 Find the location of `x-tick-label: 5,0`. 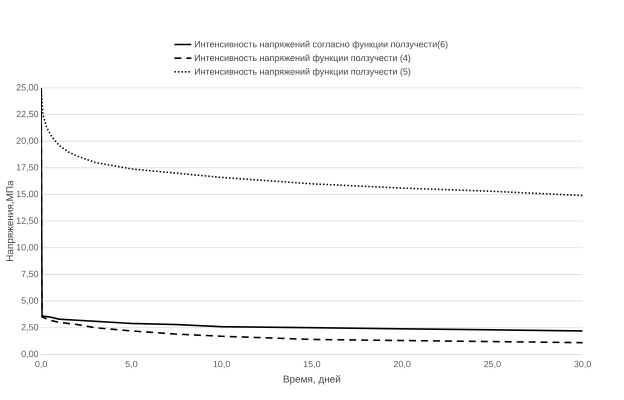

x-tick-label: 5,0 is located at coordinates (131, 364).